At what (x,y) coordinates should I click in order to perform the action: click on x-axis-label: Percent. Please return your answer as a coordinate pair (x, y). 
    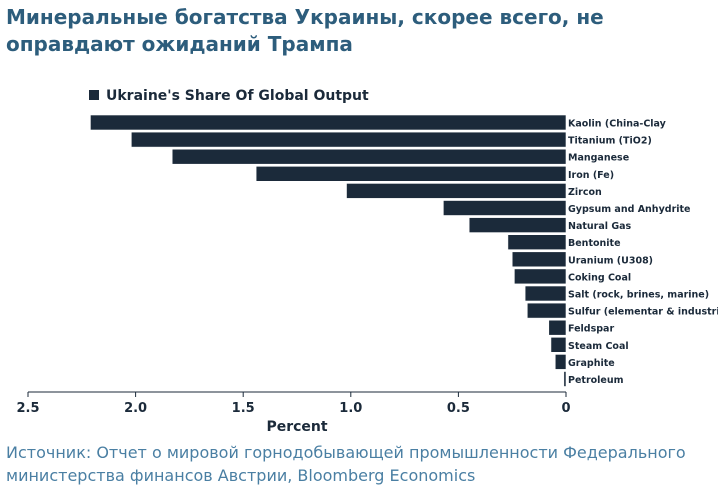
    Looking at the image, I should click on (296, 427).